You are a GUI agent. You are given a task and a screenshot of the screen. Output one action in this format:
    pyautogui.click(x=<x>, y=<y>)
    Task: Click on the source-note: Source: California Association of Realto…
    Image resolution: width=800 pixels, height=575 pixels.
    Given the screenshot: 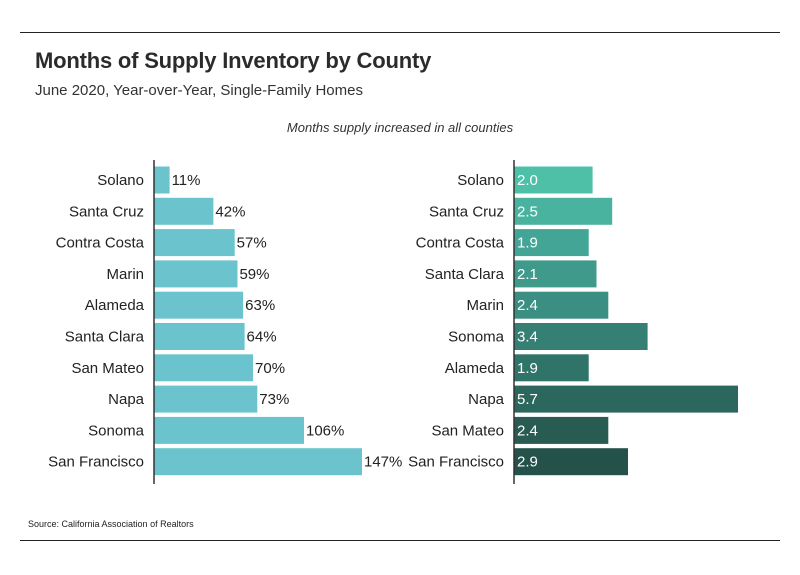 What is the action you would take?
    pyautogui.click(x=111, y=524)
    